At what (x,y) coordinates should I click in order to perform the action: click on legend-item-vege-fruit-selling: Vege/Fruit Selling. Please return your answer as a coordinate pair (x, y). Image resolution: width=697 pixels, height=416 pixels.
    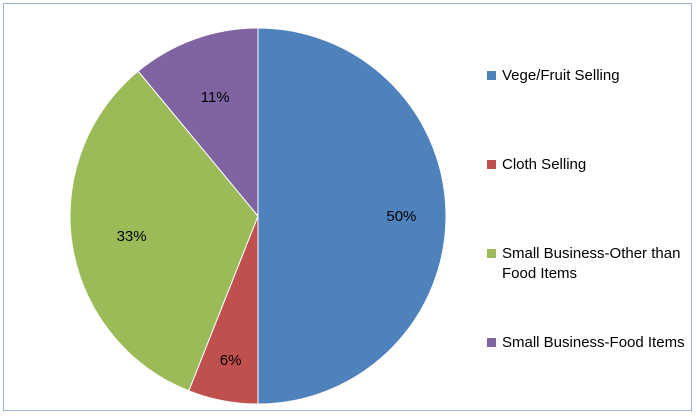
    Looking at the image, I should click on (587, 76).